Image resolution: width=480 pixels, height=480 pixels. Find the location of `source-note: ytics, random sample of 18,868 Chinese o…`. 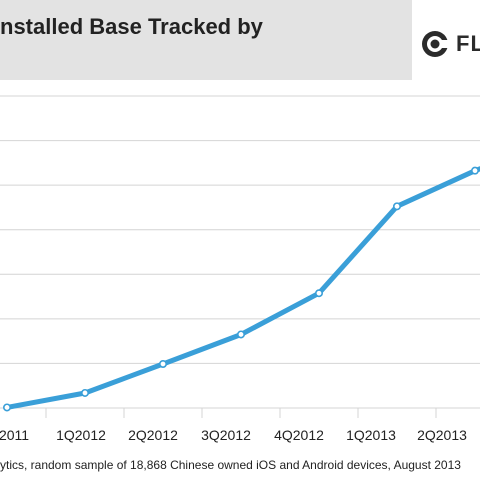

source-note: ytics, random sample of 18,868 Chinese o… is located at coordinates (230, 465).